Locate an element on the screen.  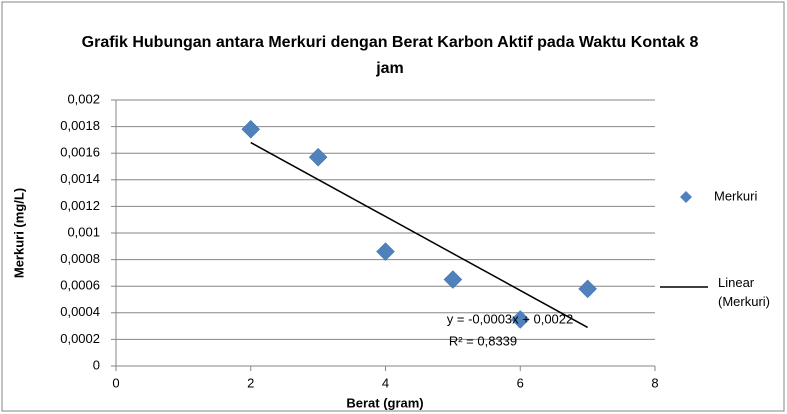
y-tick-label: 0,0018 is located at coordinates (80, 125).